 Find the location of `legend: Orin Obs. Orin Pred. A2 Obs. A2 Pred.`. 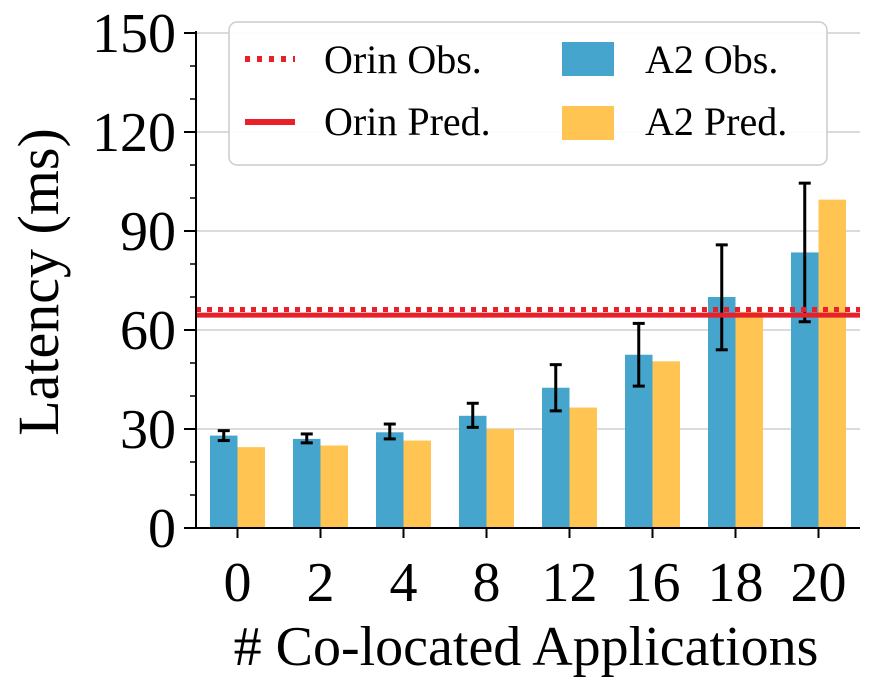

legend: Orin Obs. Orin Pred. A2 Obs. A2 Pred. is located at coordinates (528, 93).